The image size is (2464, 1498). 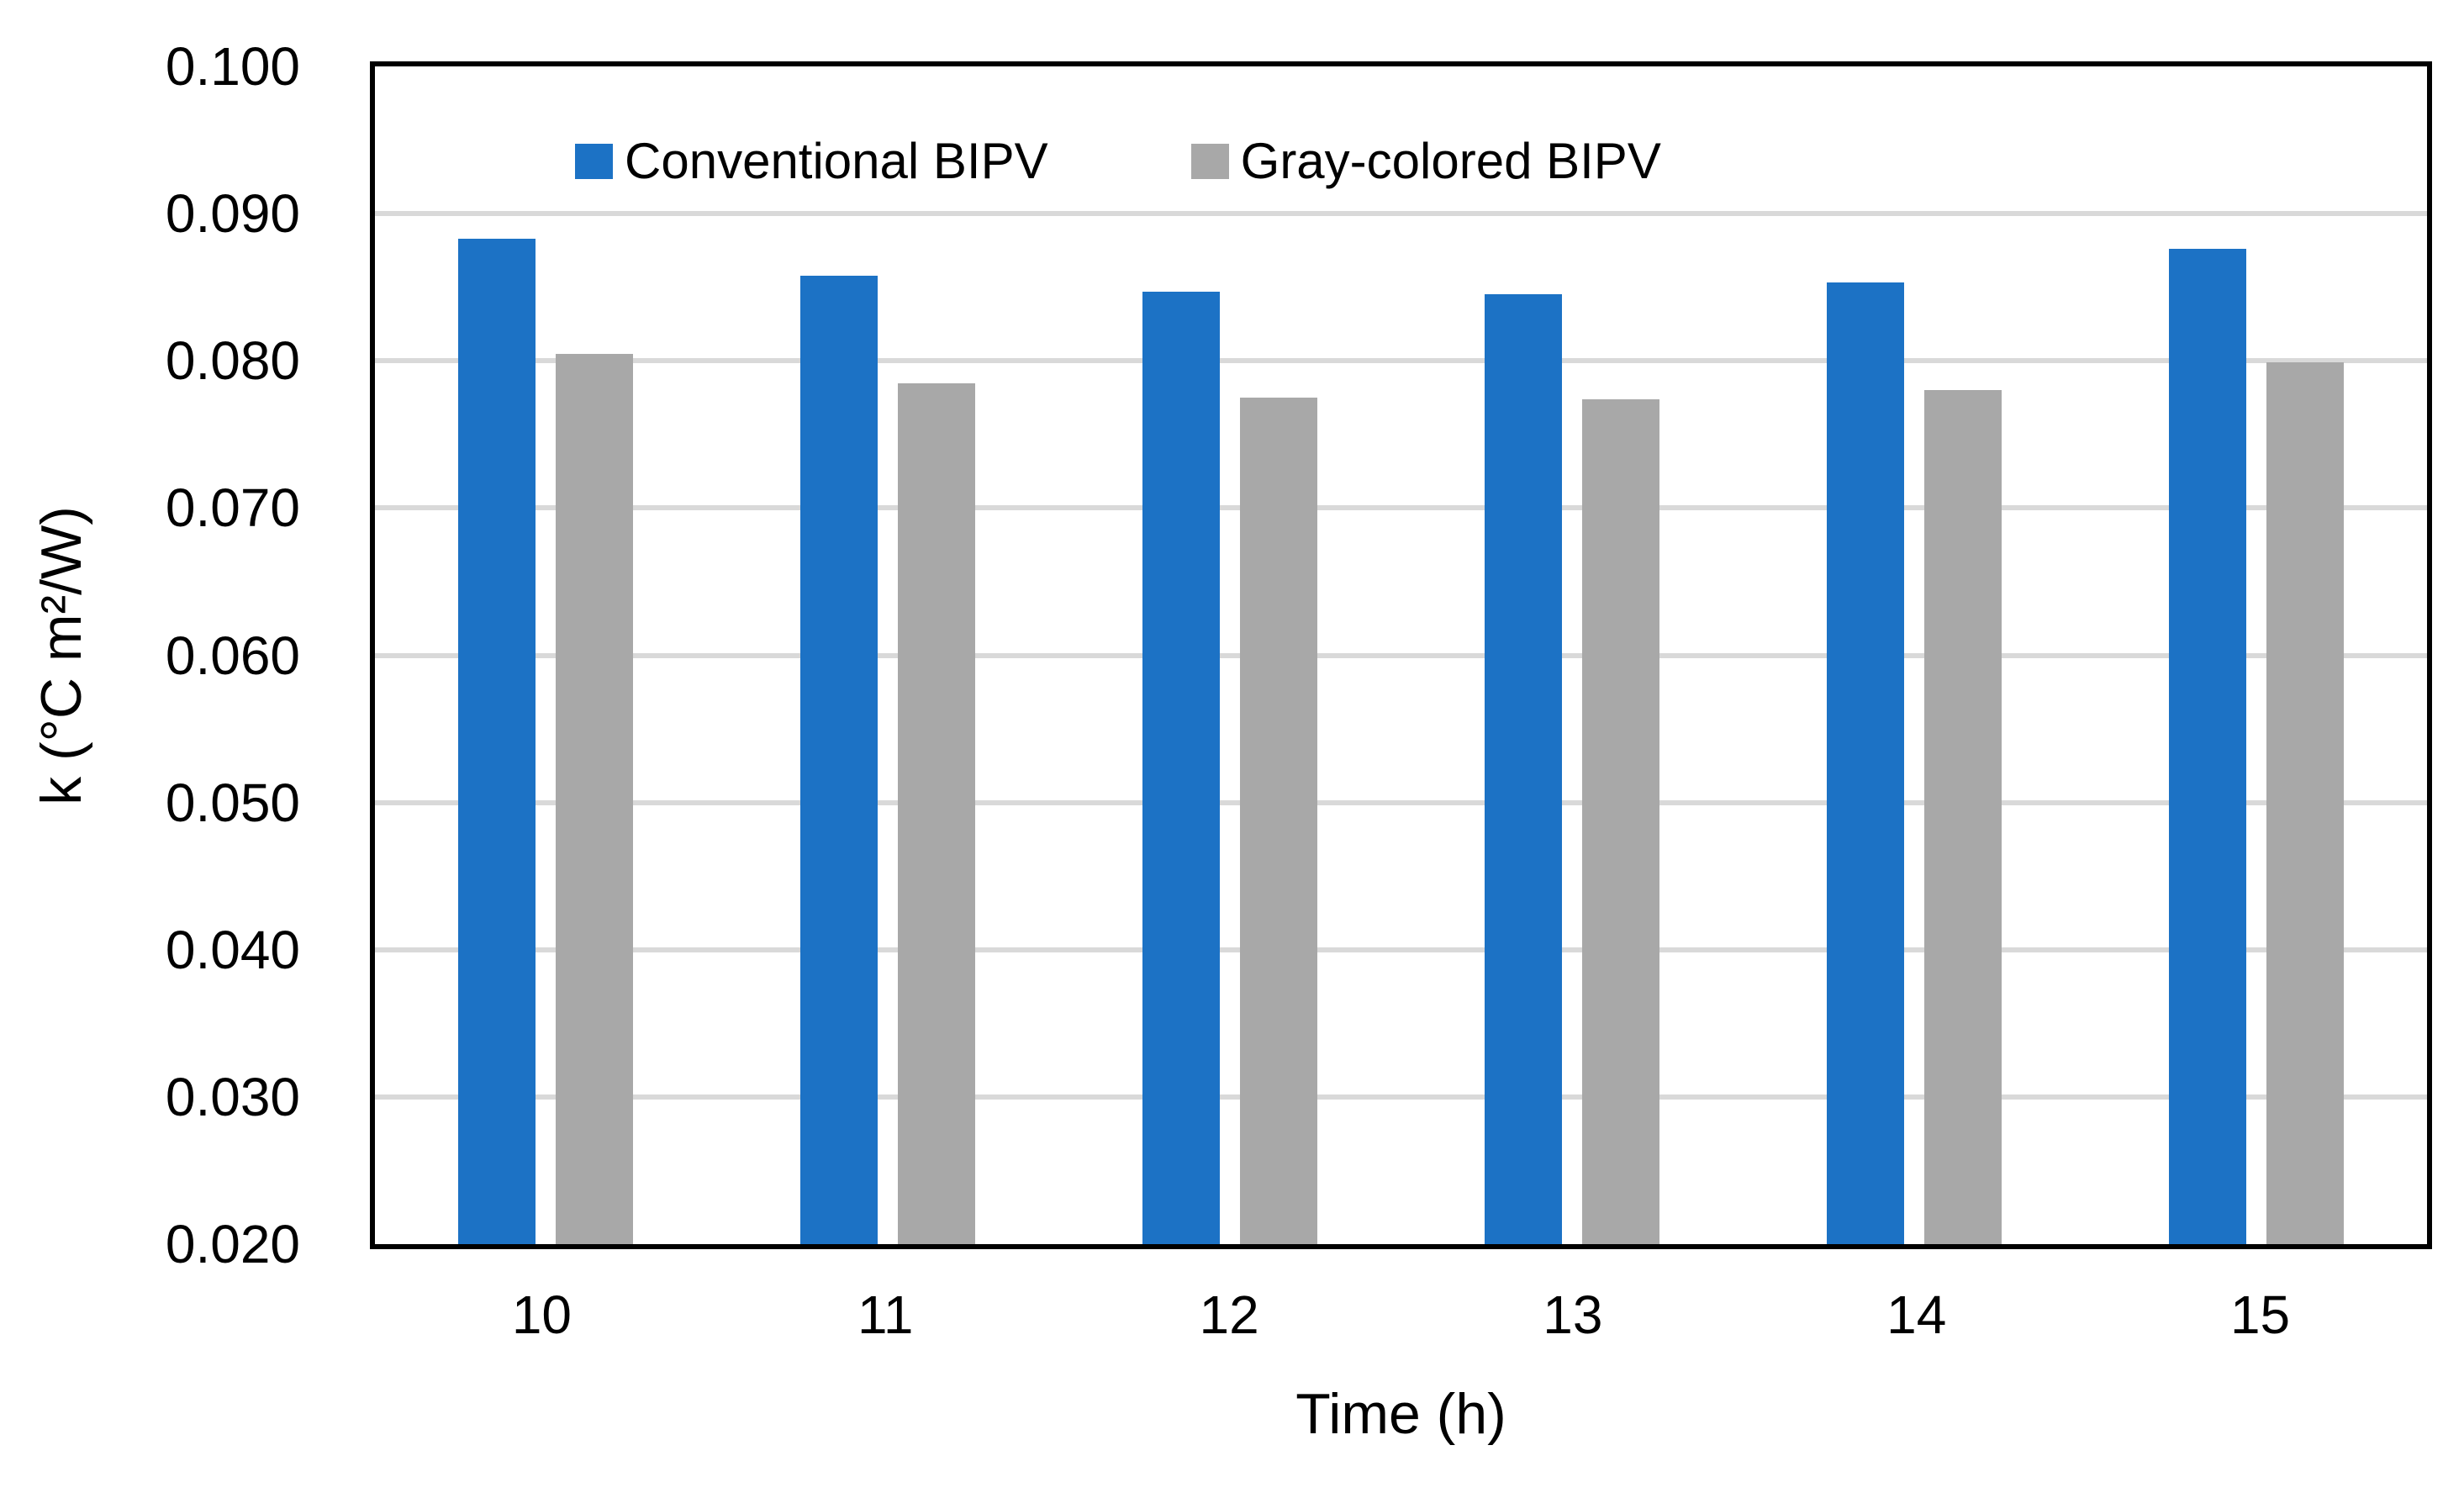 I want to click on x-tick-label: 11, so click(x=885, y=1314).